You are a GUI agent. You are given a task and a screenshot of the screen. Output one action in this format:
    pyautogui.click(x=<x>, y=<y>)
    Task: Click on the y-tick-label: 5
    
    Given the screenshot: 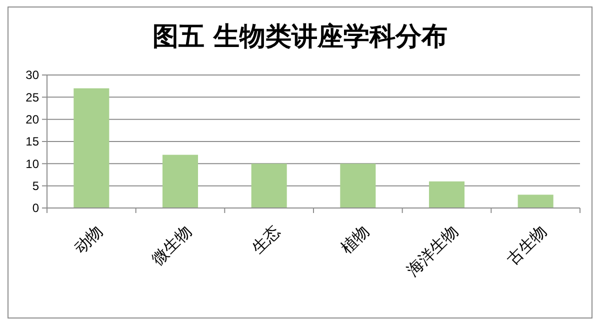 What is the action you would take?
    pyautogui.click(x=36, y=186)
    